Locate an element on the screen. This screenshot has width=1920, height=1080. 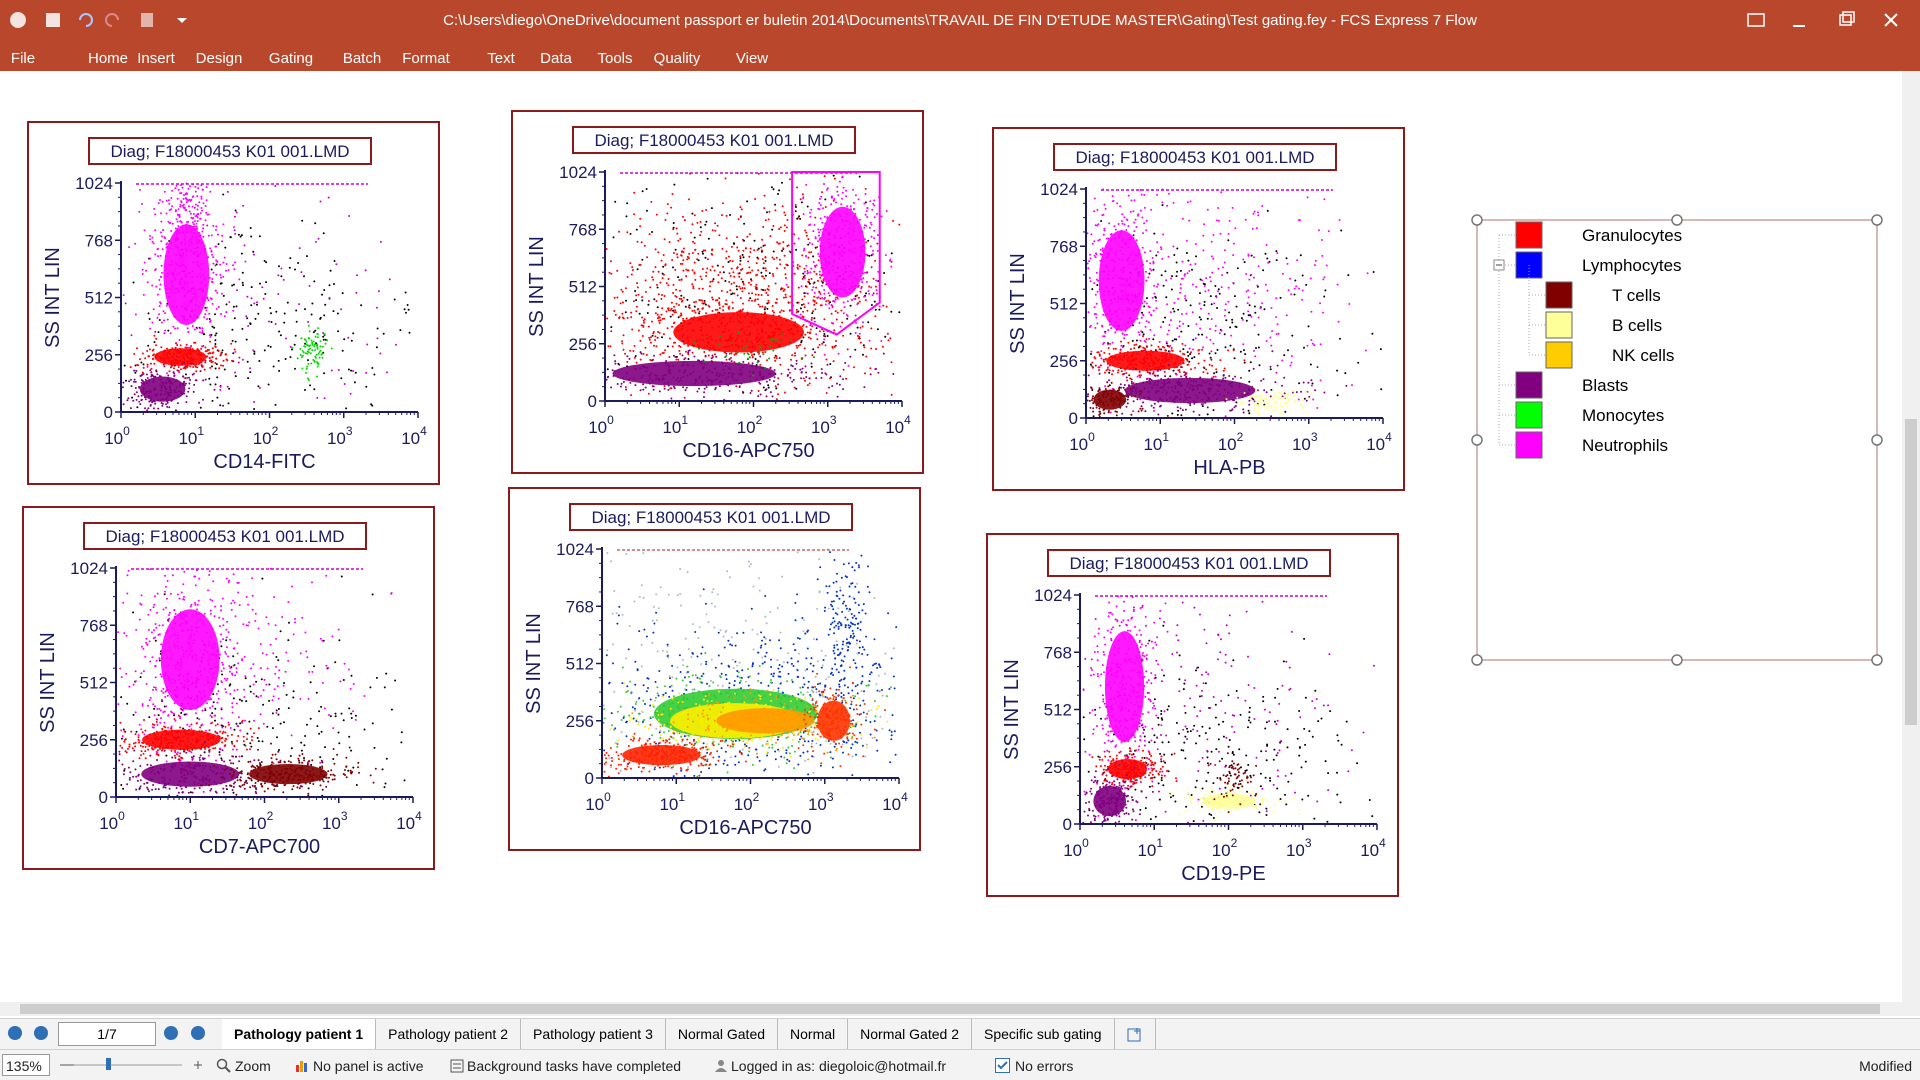
menu-item: Batch is located at coordinates (362, 58).